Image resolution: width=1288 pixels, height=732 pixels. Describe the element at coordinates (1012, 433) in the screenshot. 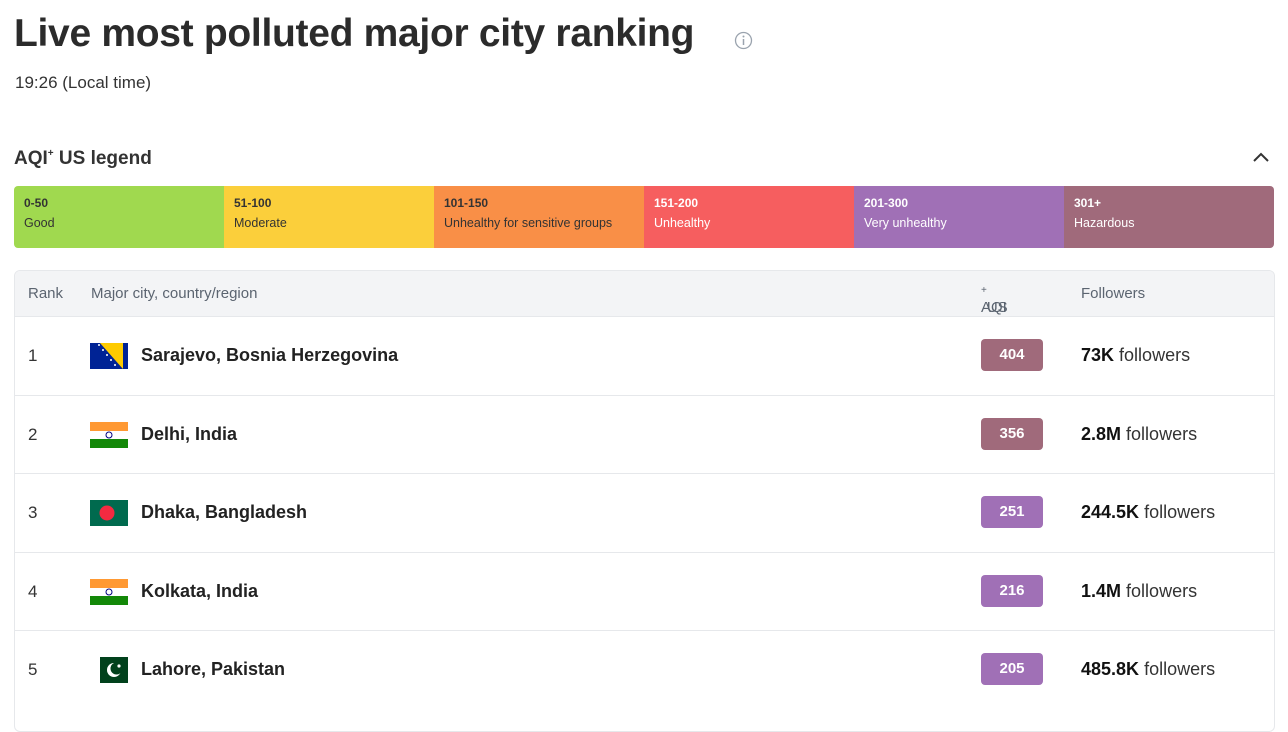

I see `aqi-badge: 356` at that location.